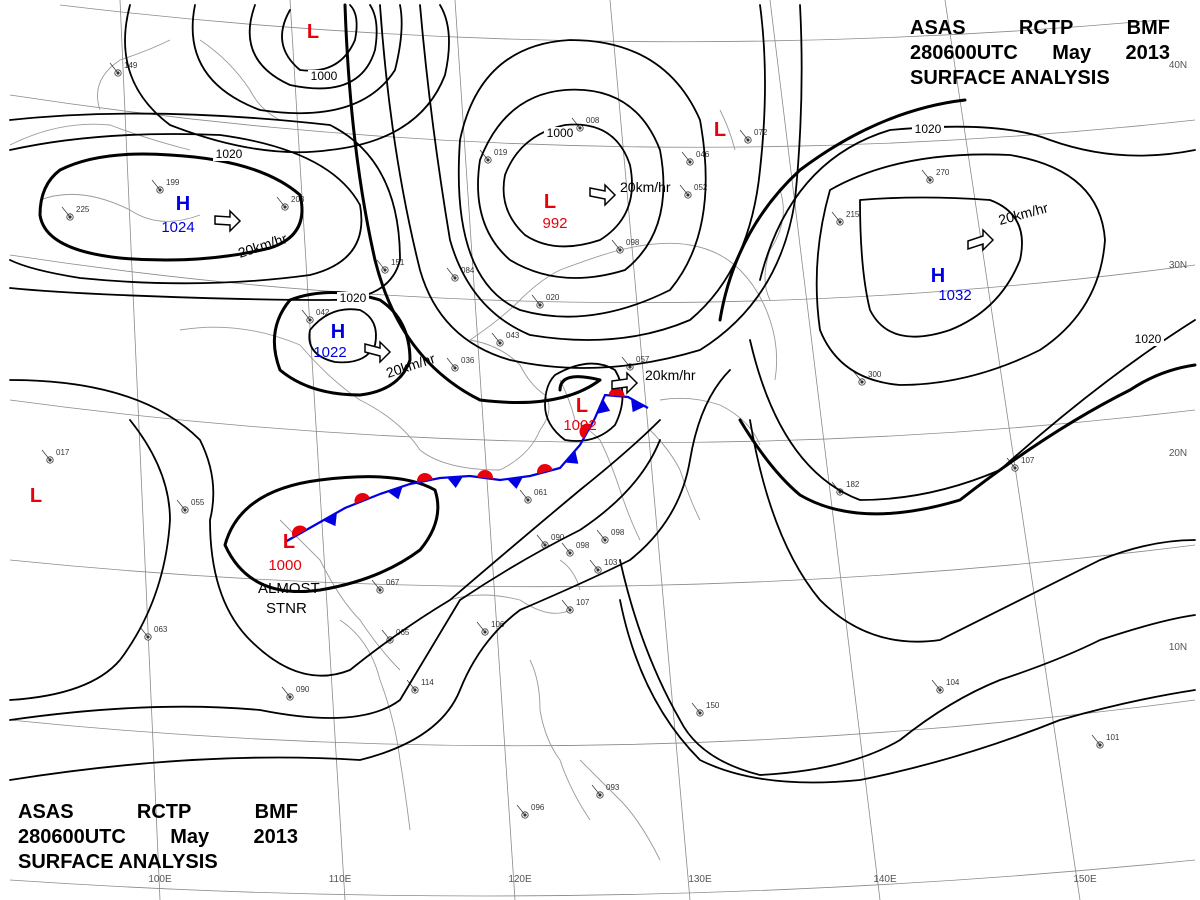  I want to click on title-product: SURFACE ANALYSIS, so click(118, 862).